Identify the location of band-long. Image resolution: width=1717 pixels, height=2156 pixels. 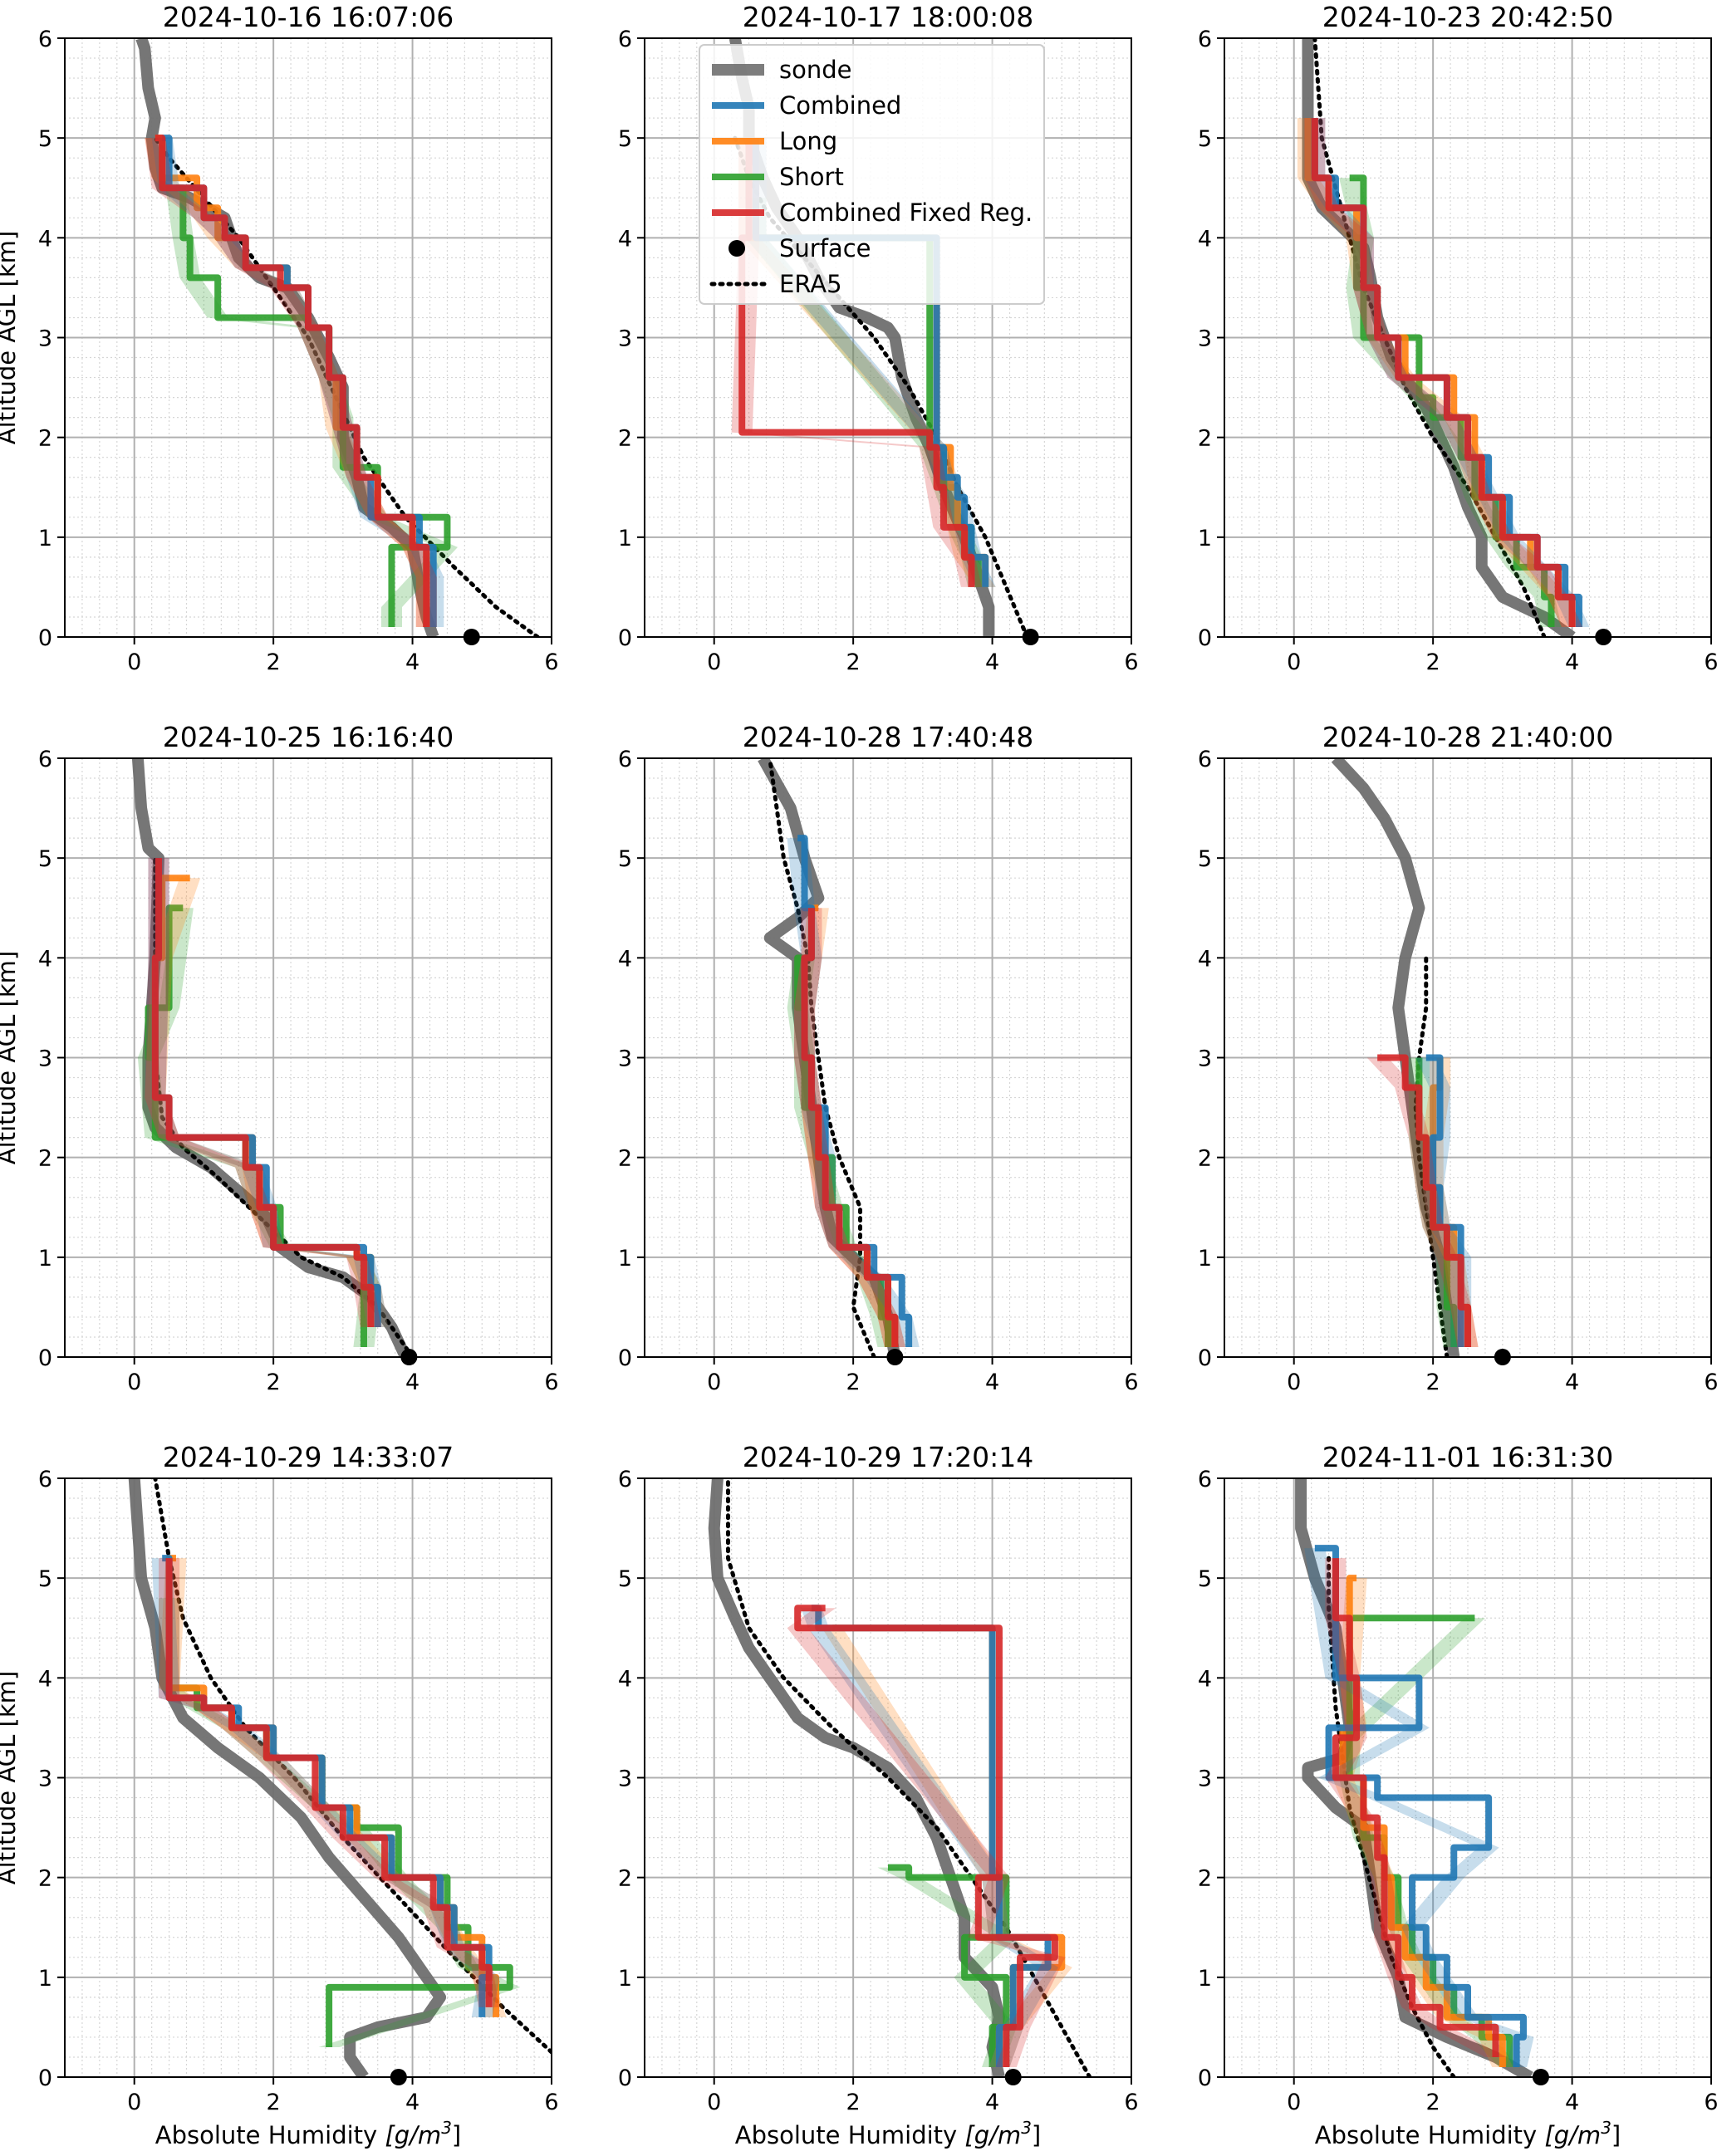
(291, 382).